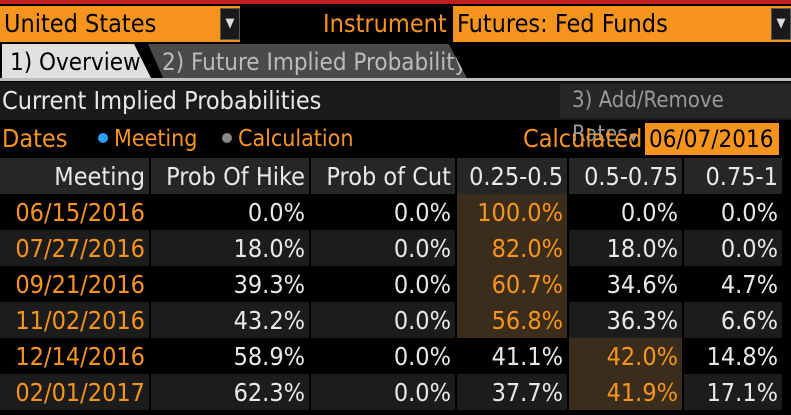  Describe the element at coordinates (75, 356) in the screenshot. I see `meeting-date-cell: 12/14/2016` at that location.